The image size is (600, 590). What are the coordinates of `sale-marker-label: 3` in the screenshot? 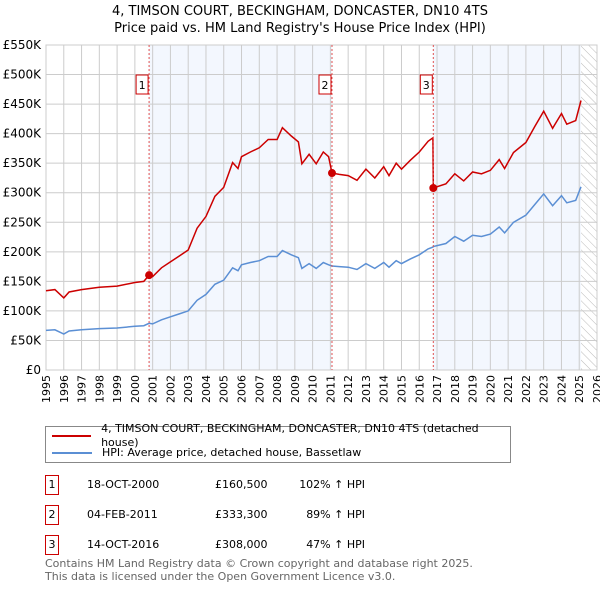 It's located at (426, 85).